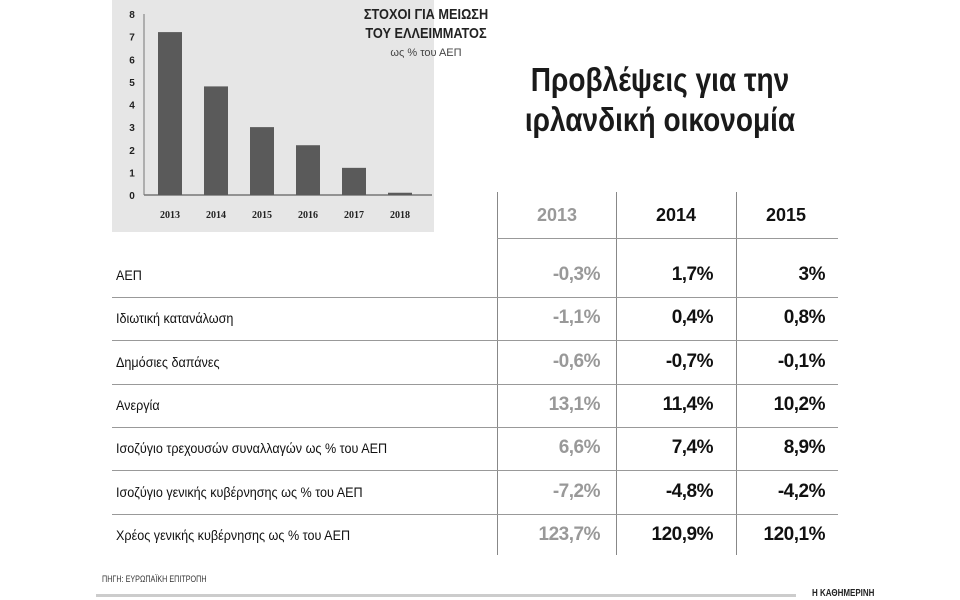 The image size is (960, 600). I want to click on header-divider, so click(667, 238).